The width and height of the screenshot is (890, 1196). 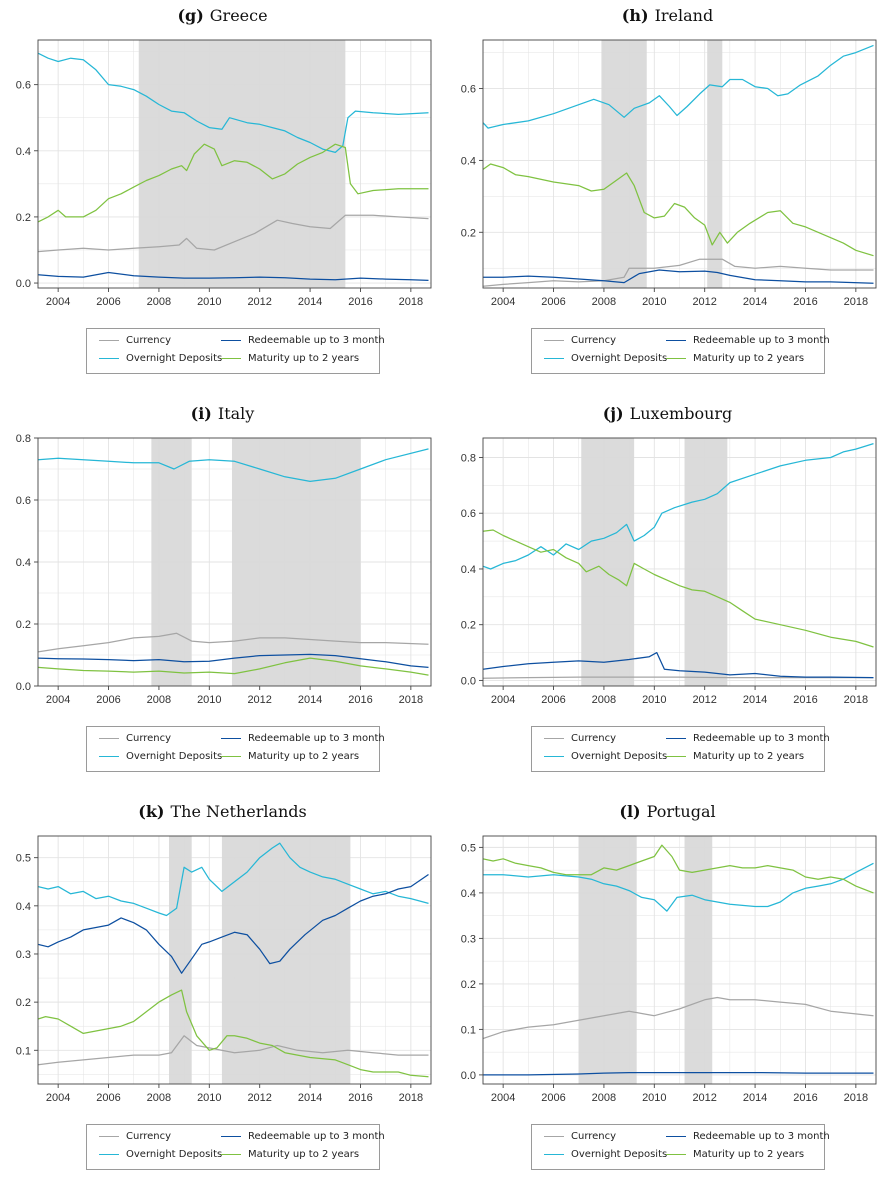 I want to click on legend-swatch-redeemable, so click(x=676, y=738).